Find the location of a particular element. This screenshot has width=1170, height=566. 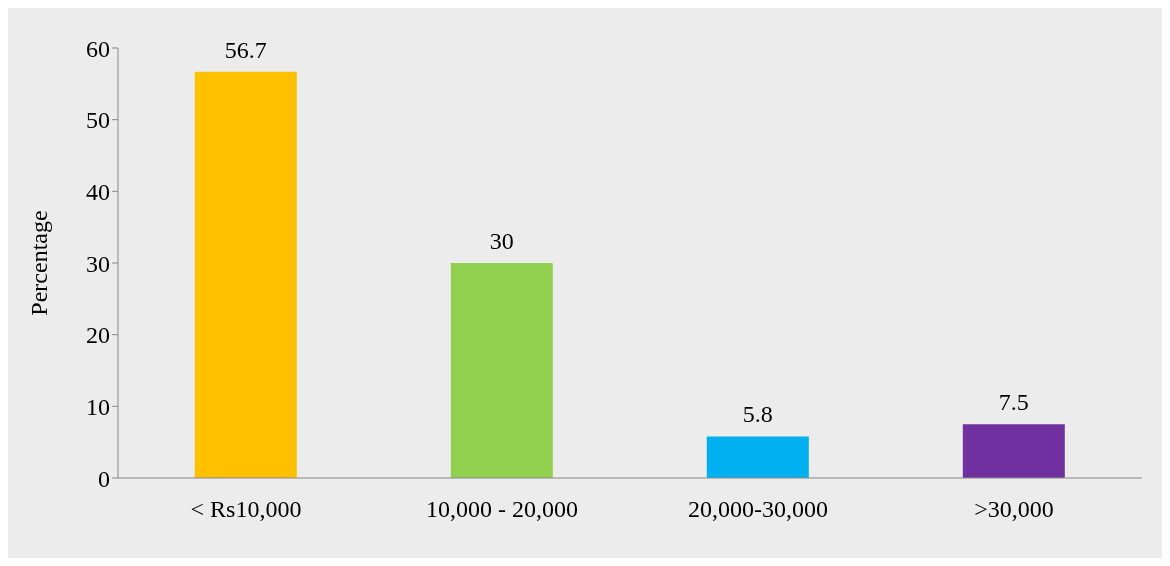

data-label: 7.5 is located at coordinates (1013, 402).